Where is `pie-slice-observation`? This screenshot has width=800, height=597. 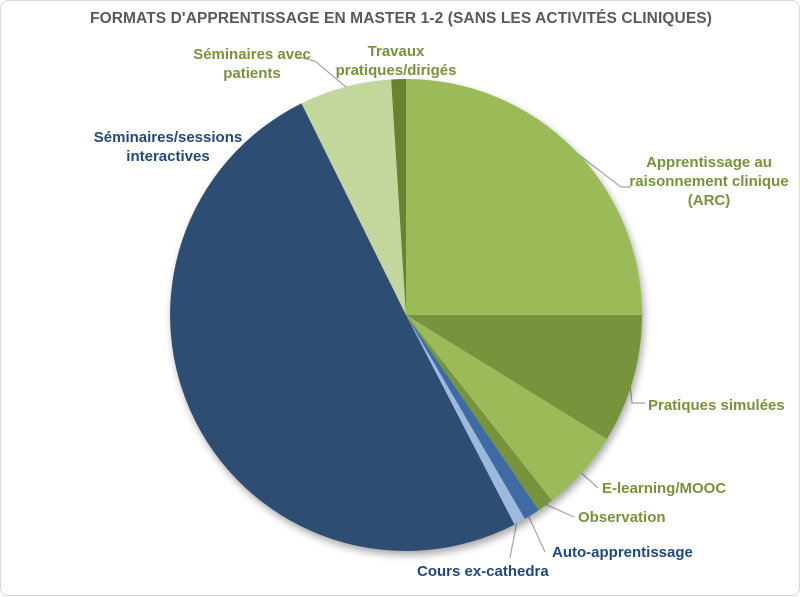
pie-slice-observation is located at coordinates (479, 413).